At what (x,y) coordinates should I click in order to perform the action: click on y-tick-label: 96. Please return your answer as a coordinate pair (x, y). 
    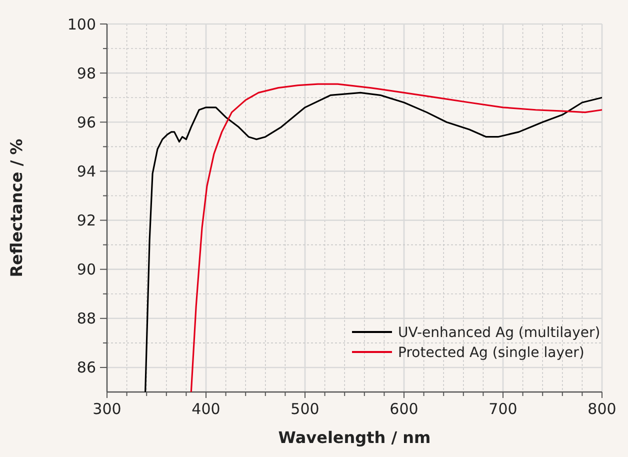
    Looking at the image, I should click on (86, 122).